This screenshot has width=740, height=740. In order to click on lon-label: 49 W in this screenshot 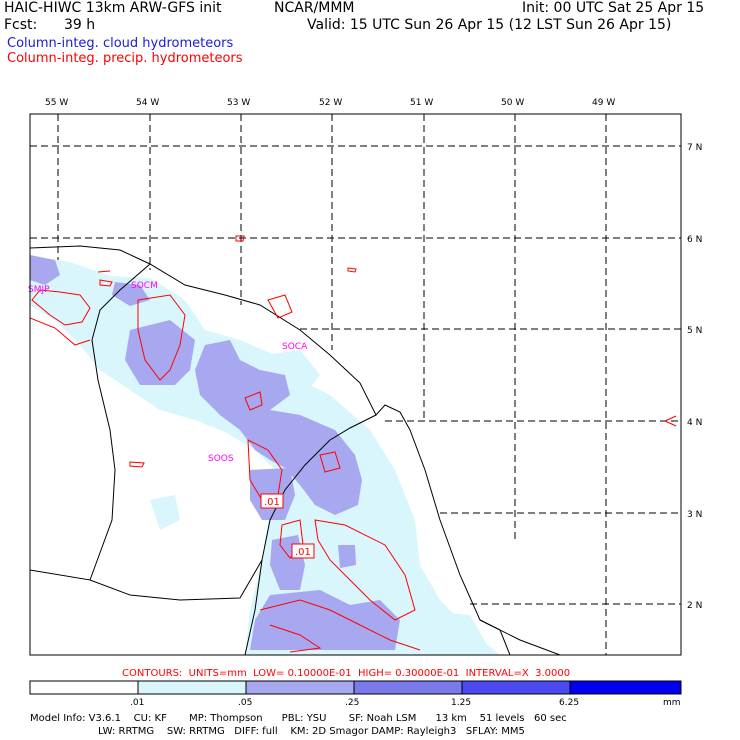, I will do `click(603, 103)`.